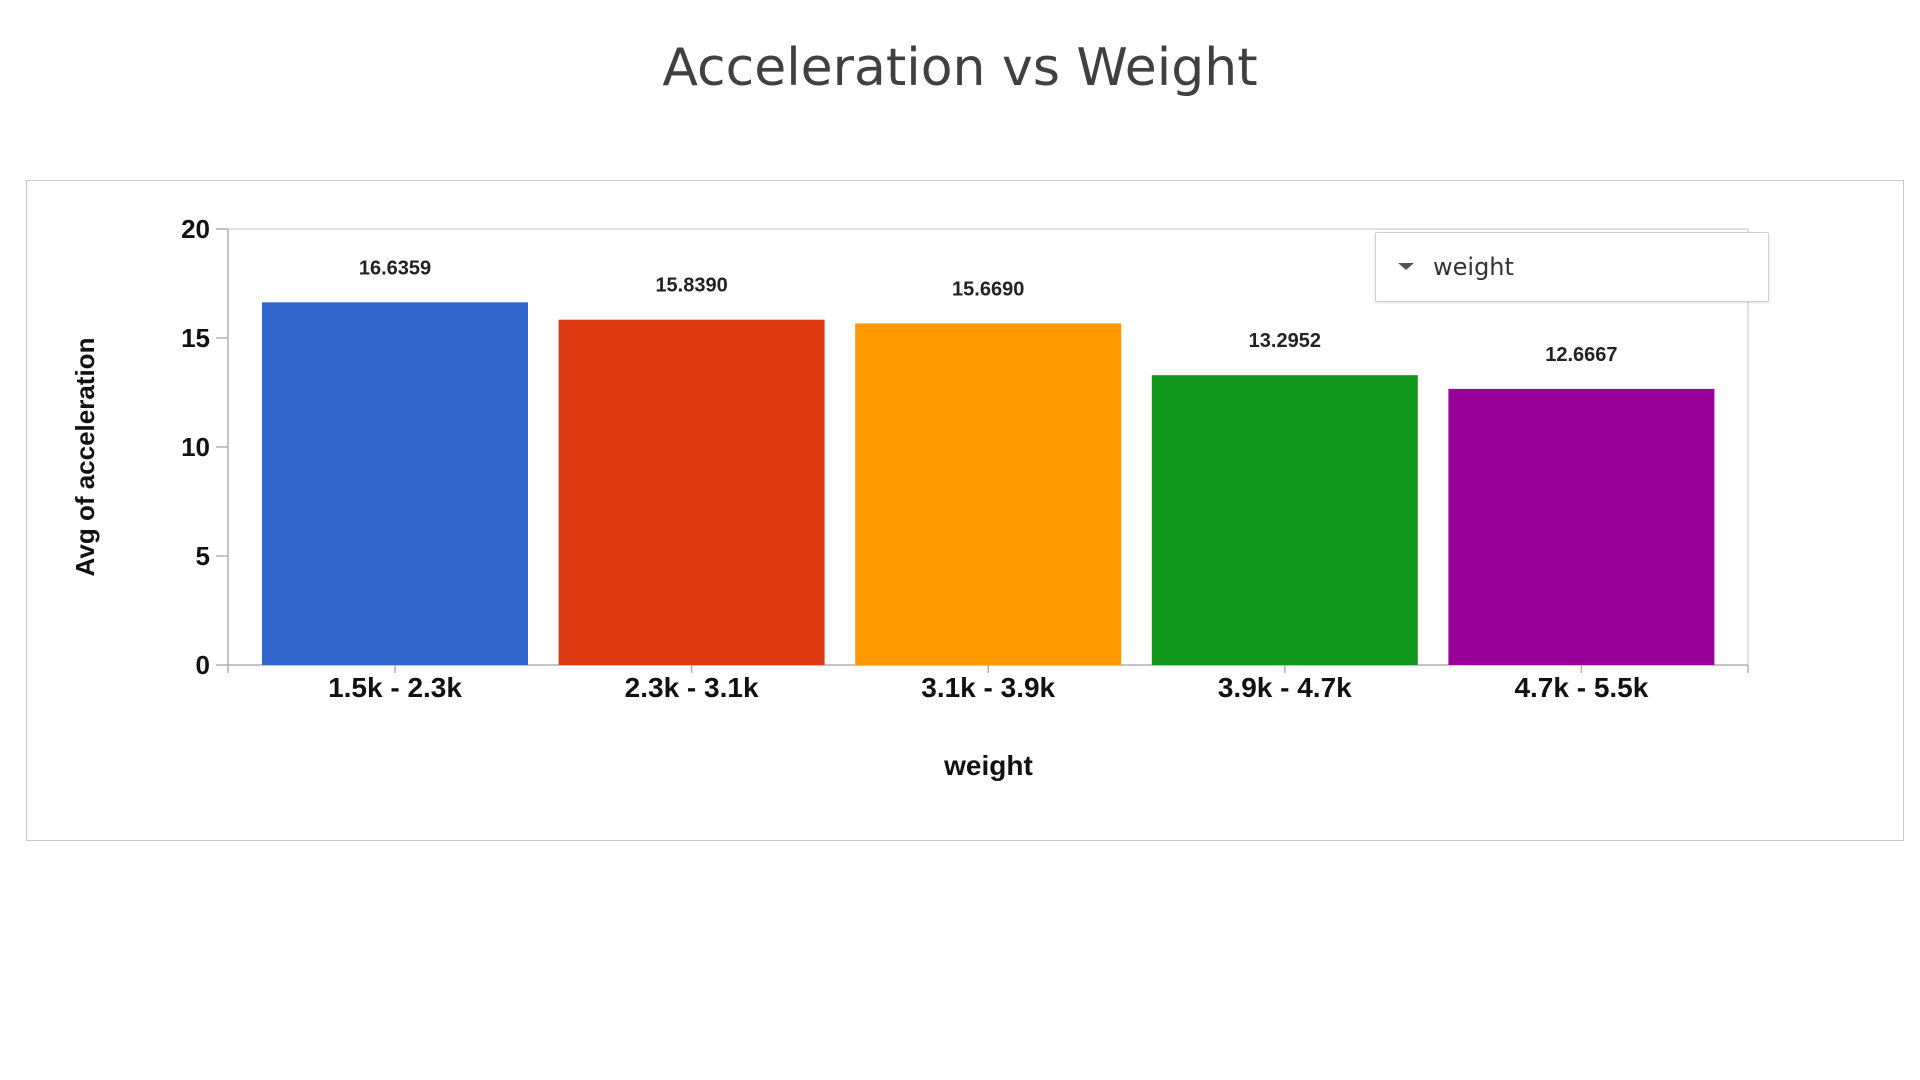  Describe the element at coordinates (195, 229) in the screenshot. I see `y-tick-label: 20` at that location.